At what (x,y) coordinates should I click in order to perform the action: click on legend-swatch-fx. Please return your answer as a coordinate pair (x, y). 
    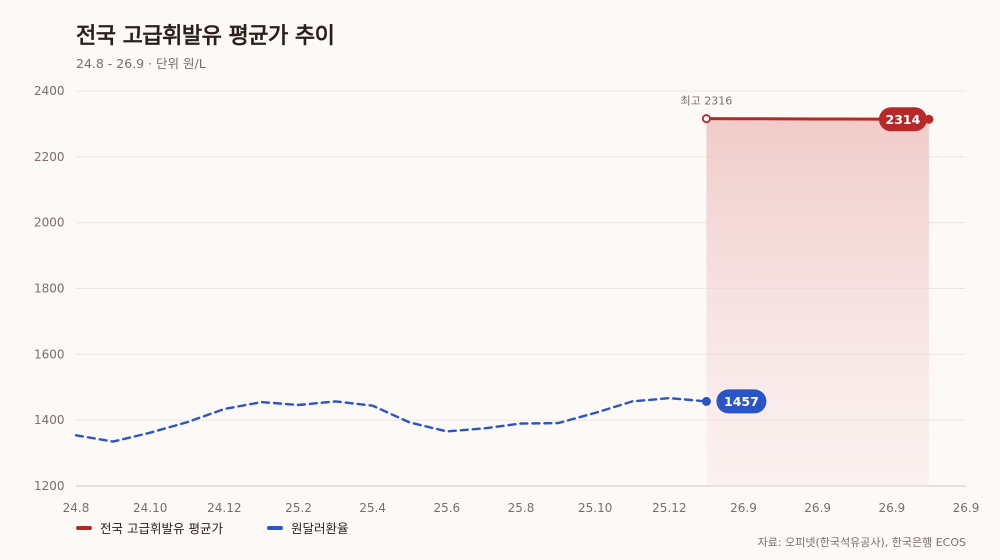
    Looking at the image, I should click on (274, 527).